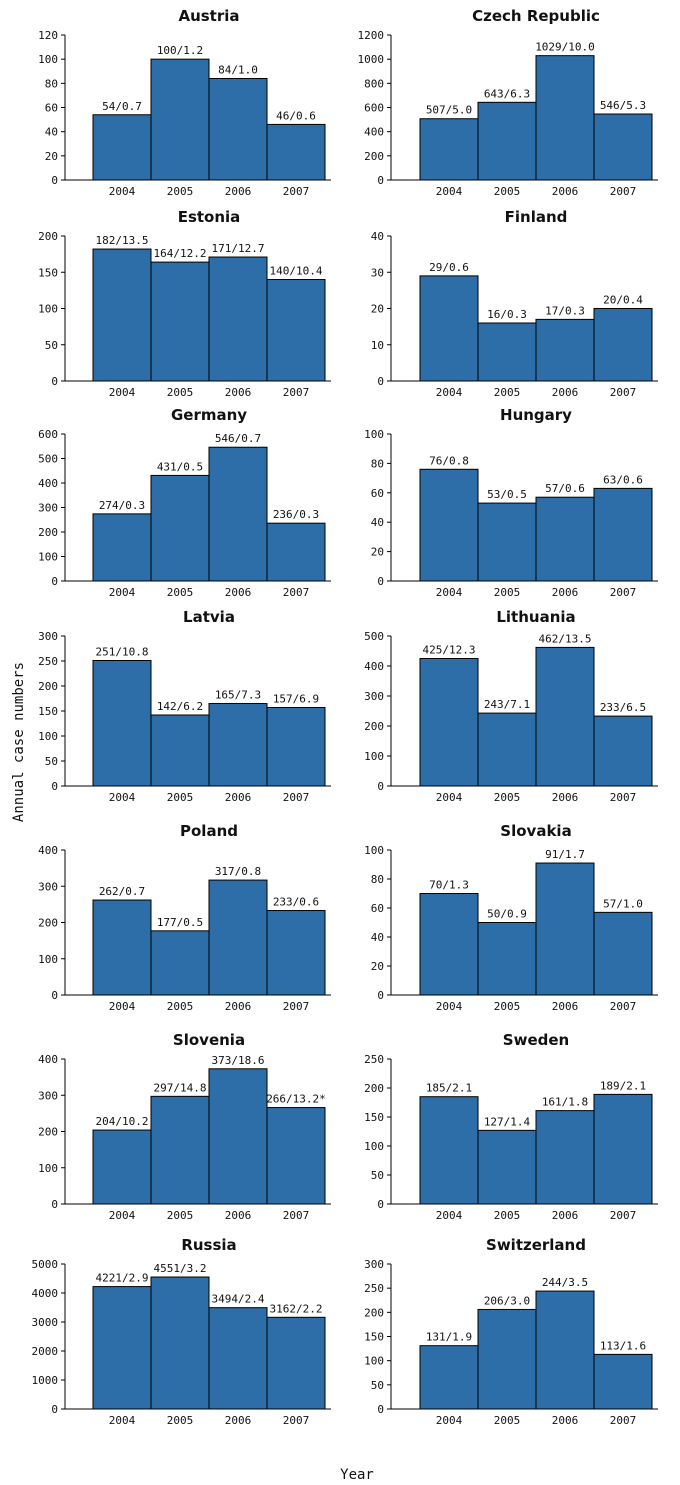  I want to click on y-tick-label: 400, so click(374, 666).